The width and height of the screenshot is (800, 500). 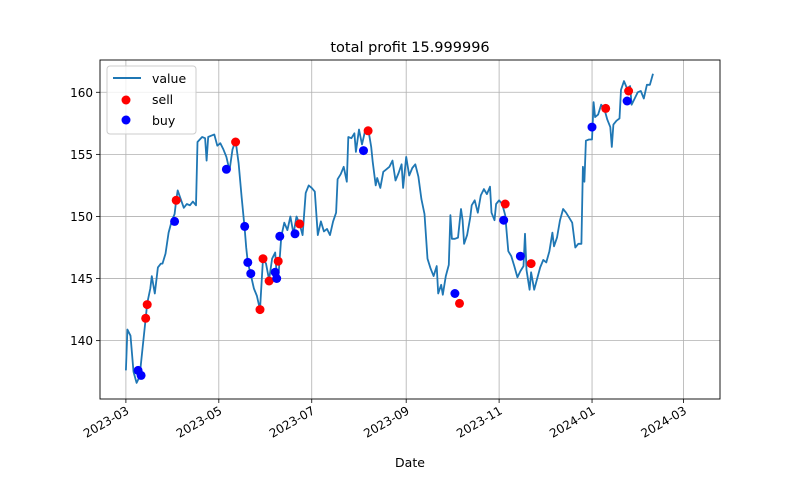 I want to click on y-tick-label: 160, so click(x=81, y=93).